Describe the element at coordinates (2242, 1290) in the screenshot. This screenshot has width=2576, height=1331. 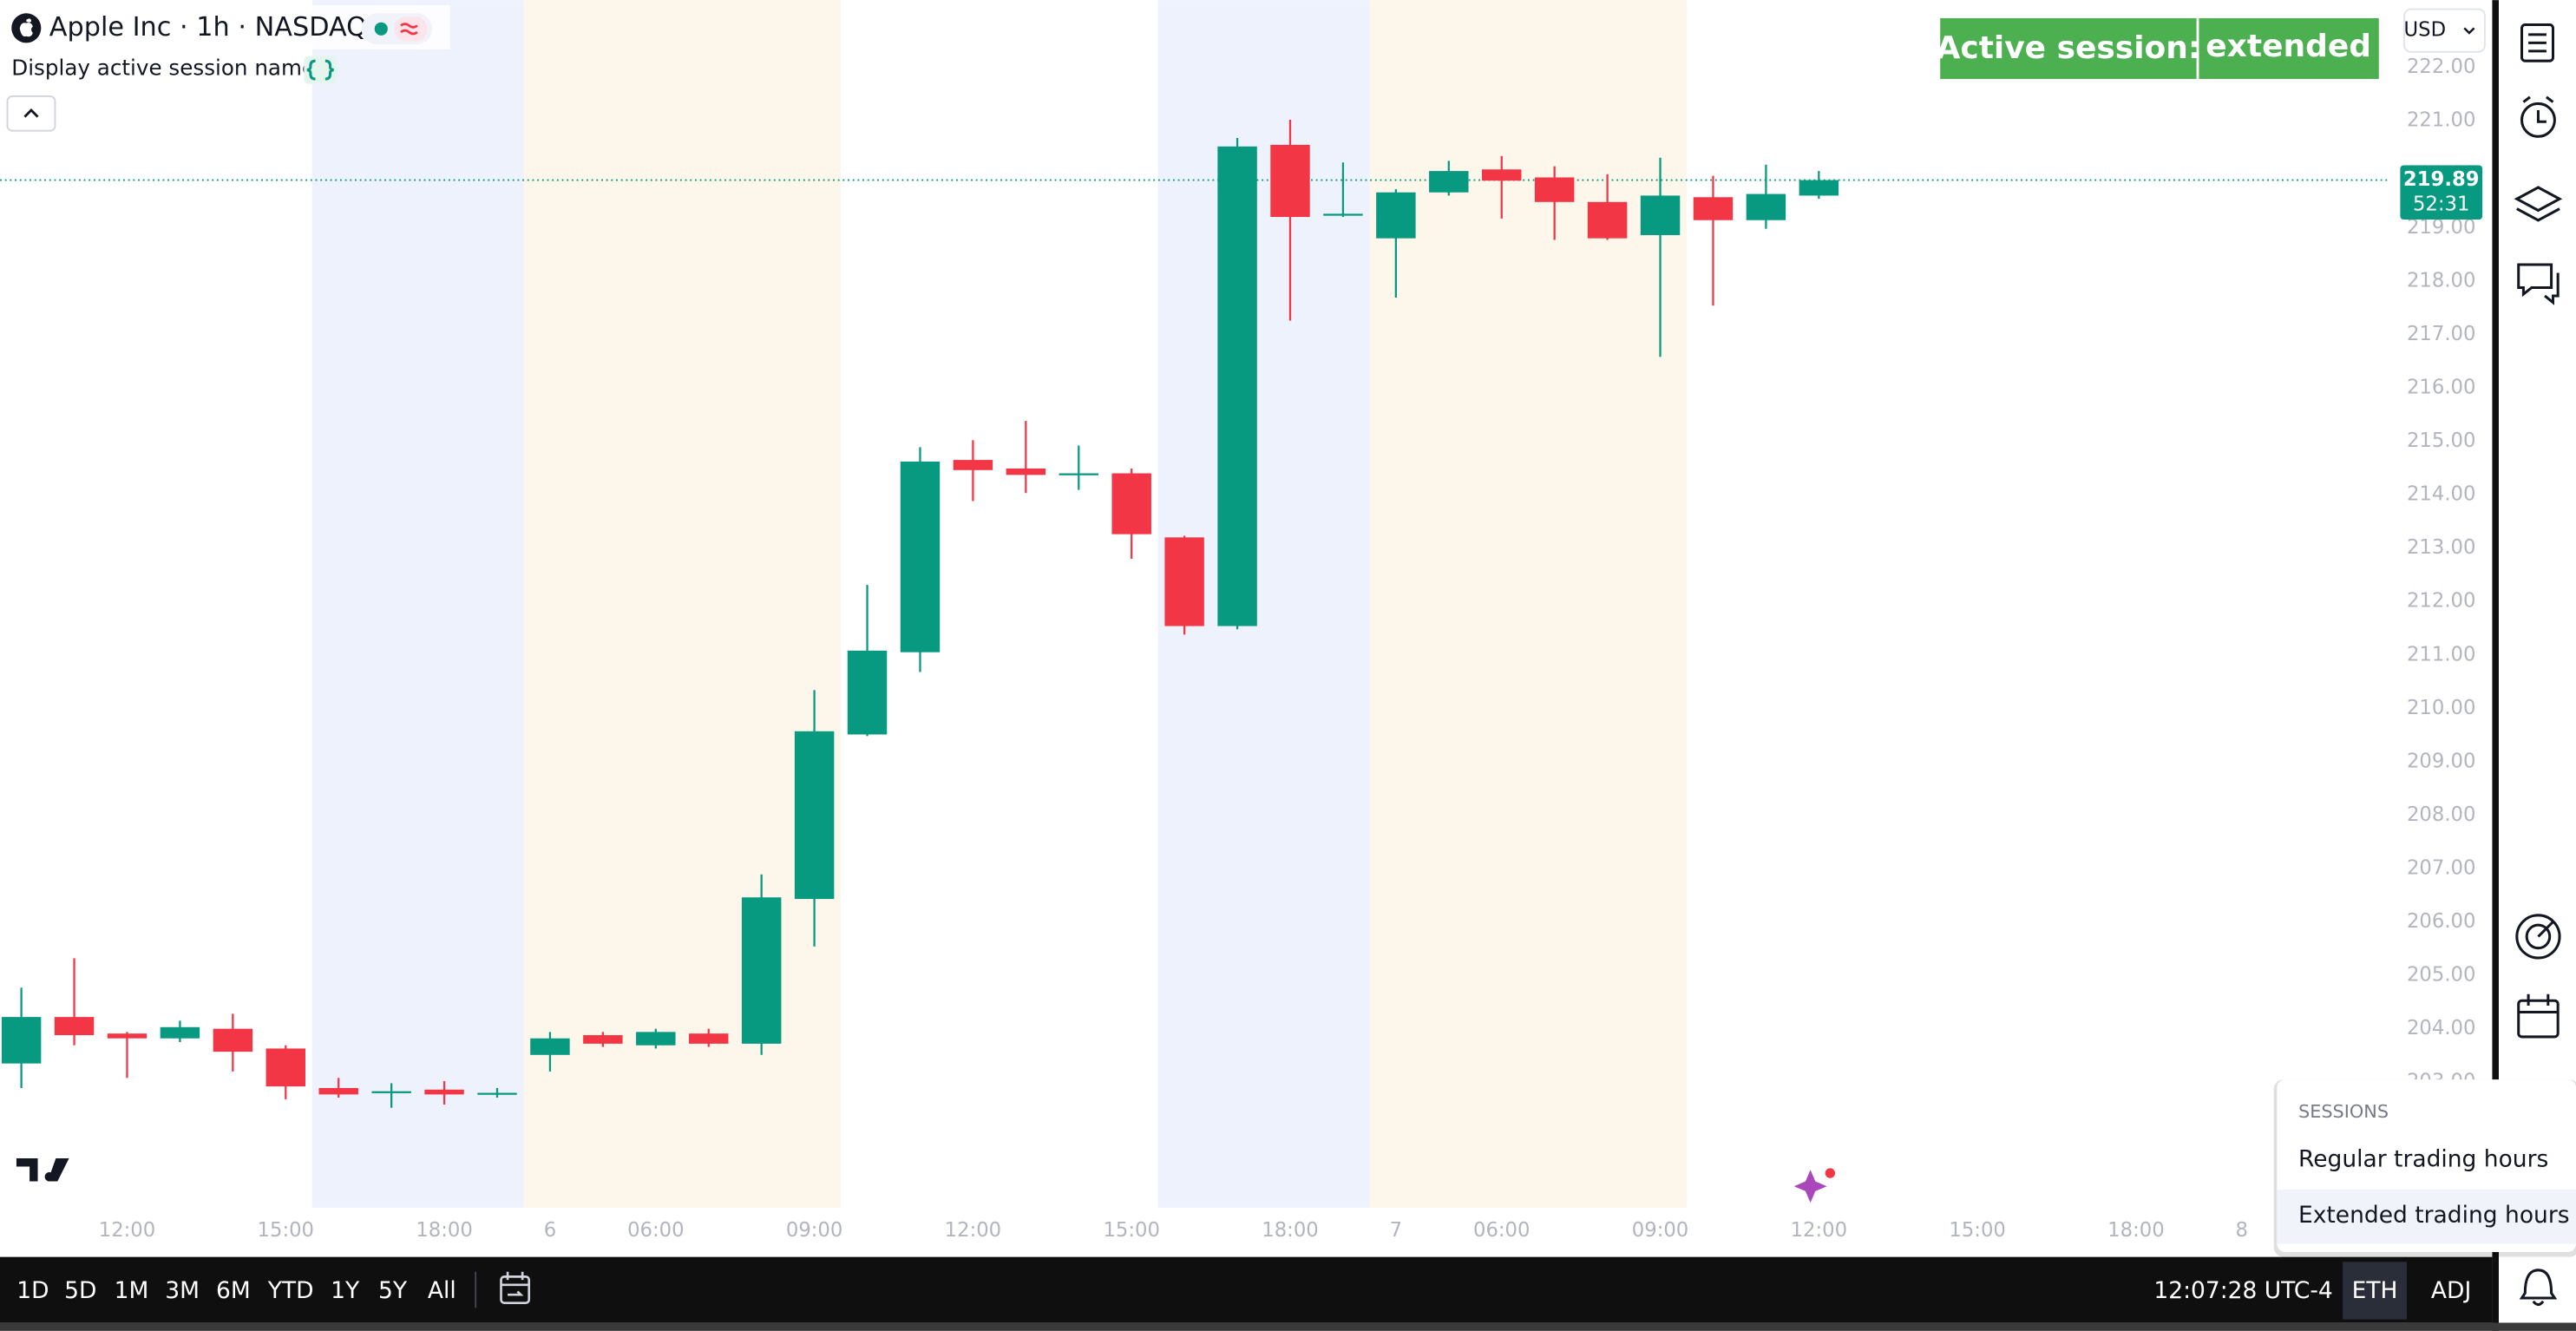
I see `clock: 12:07:28 UTC-4` at that location.